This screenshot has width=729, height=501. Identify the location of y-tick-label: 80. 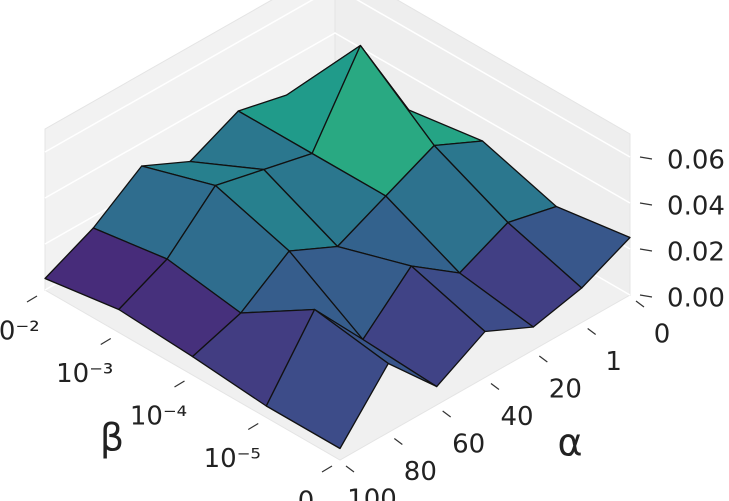
(420, 472).